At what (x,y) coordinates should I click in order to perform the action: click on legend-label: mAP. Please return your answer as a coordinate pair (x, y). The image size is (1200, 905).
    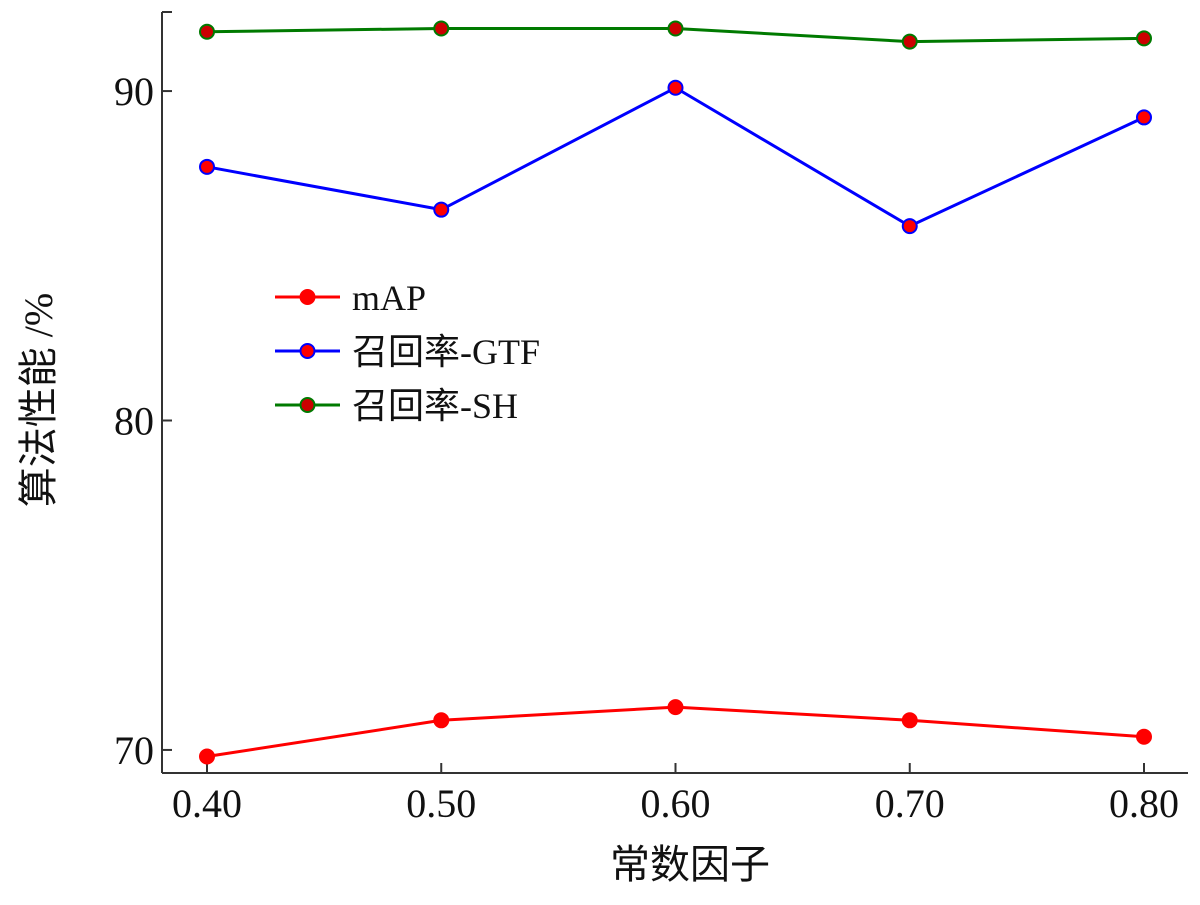
    Looking at the image, I should click on (389, 298).